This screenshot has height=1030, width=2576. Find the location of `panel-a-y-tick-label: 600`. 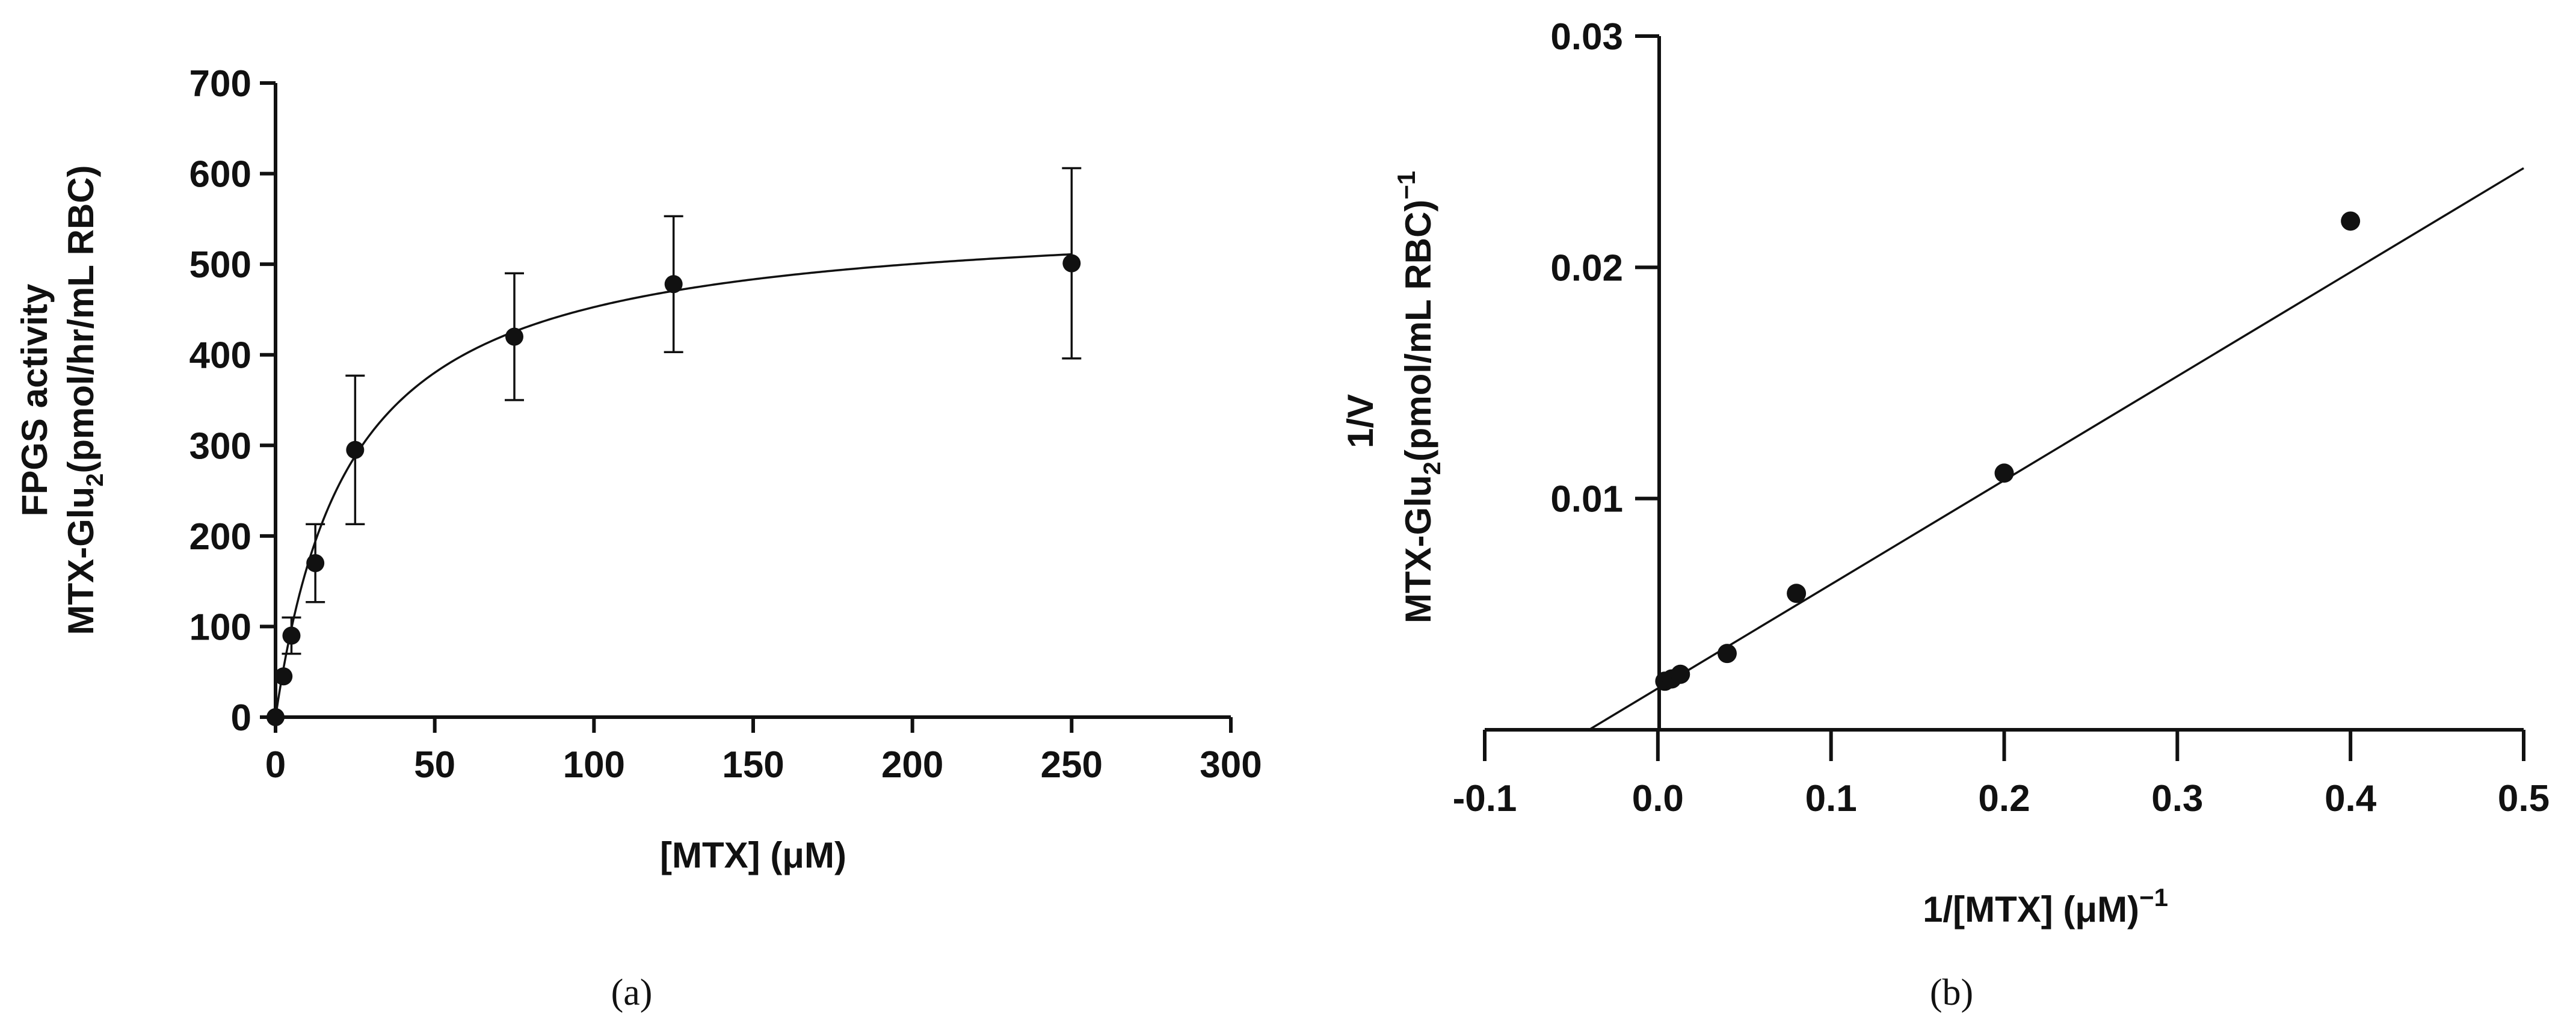

panel-a-y-tick-label: 600 is located at coordinates (220, 175).